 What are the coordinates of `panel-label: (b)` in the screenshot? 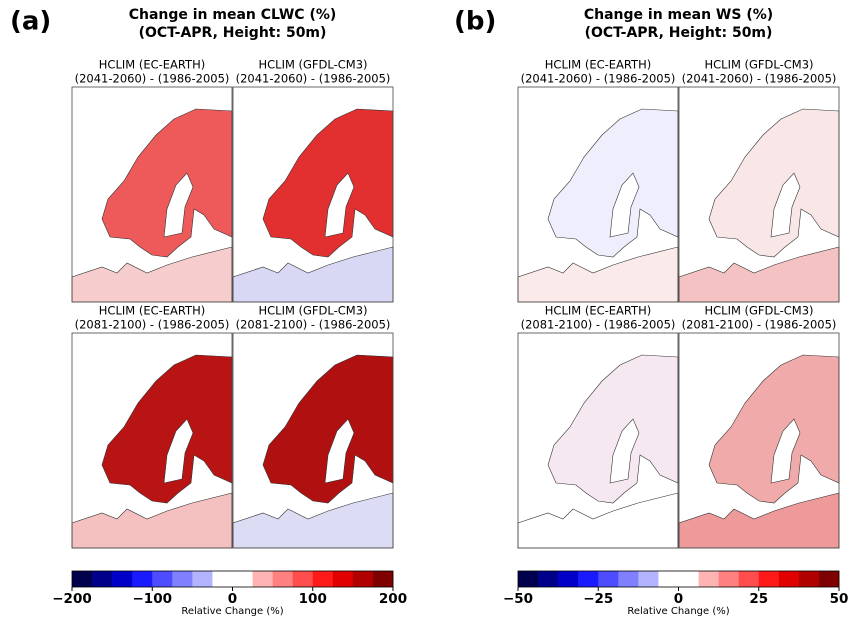 It's located at (475, 22).